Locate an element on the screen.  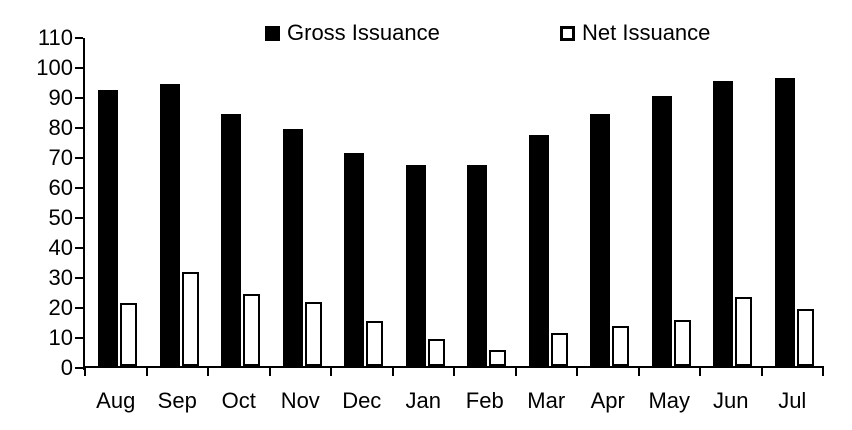
x-axis-category-label: Aug is located at coordinates (116, 400).